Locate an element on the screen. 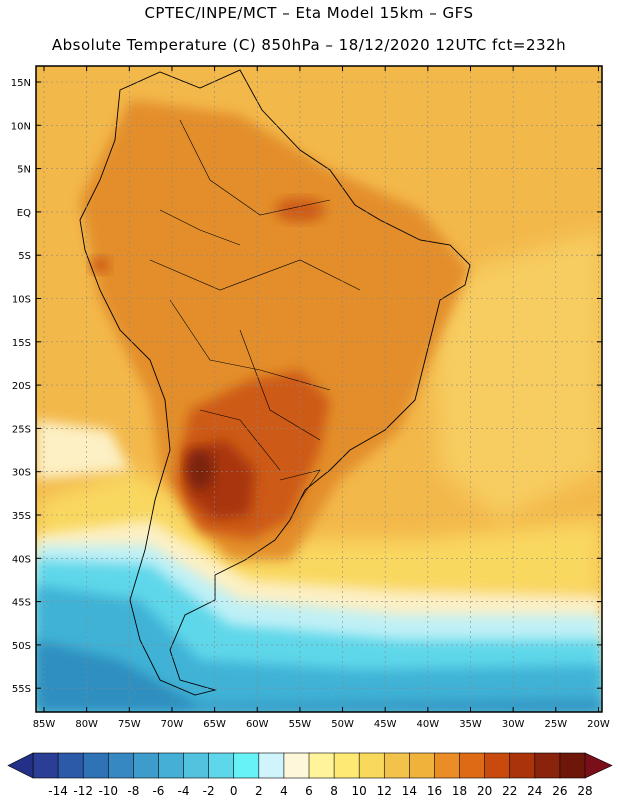 The image size is (618, 800). band-deep-blue is located at coordinates (319, 676).